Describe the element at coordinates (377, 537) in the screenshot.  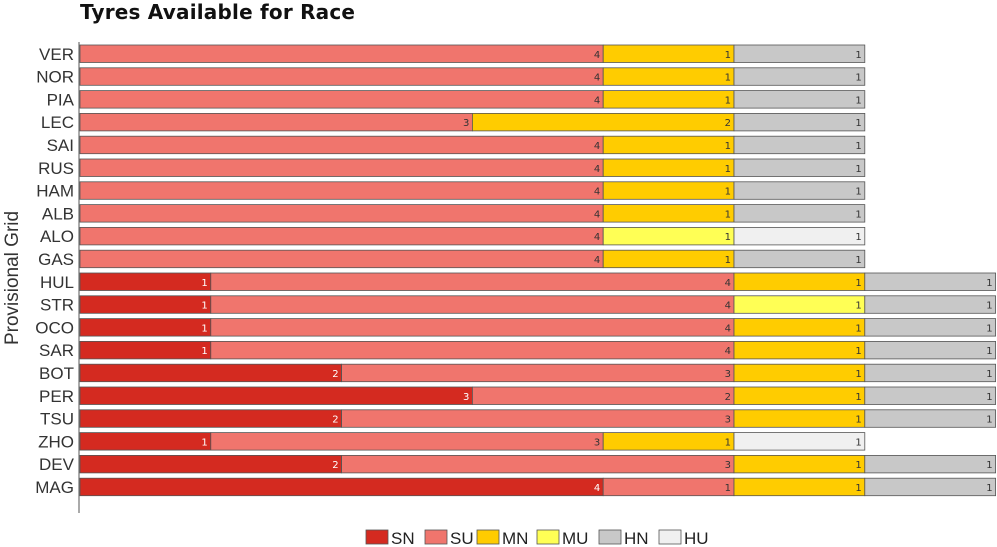
I see `legend-swatch-sn` at that location.